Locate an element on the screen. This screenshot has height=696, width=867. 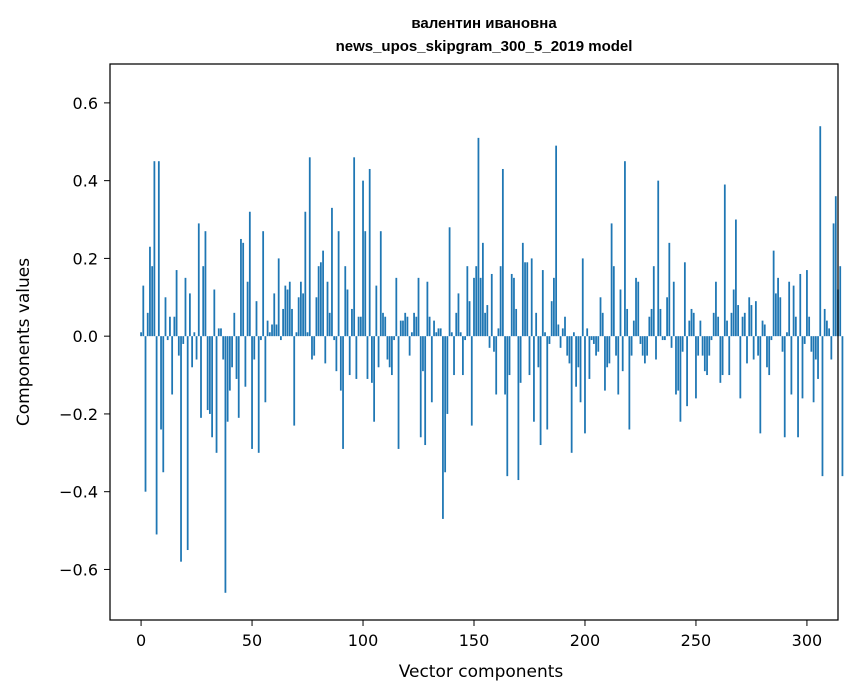
x-tick-label: 300 is located at coordinates (807, 640).